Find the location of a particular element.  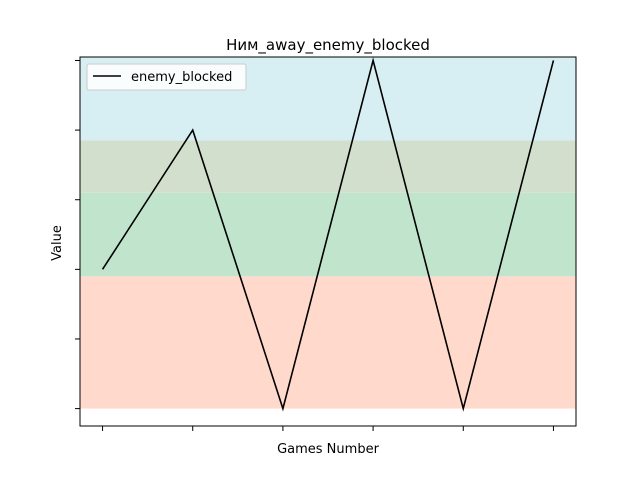

y-axis-ticks is located at coordinates (77, 234).